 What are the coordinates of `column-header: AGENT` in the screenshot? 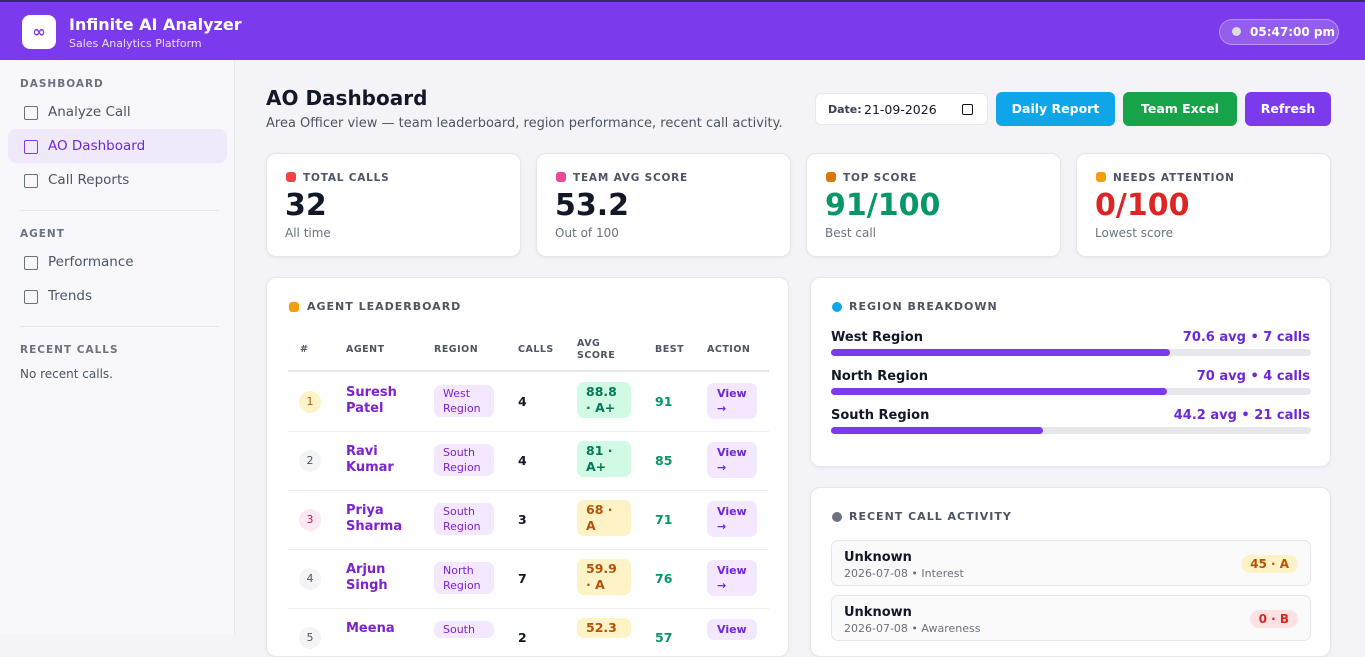 It's located at (365, 349).